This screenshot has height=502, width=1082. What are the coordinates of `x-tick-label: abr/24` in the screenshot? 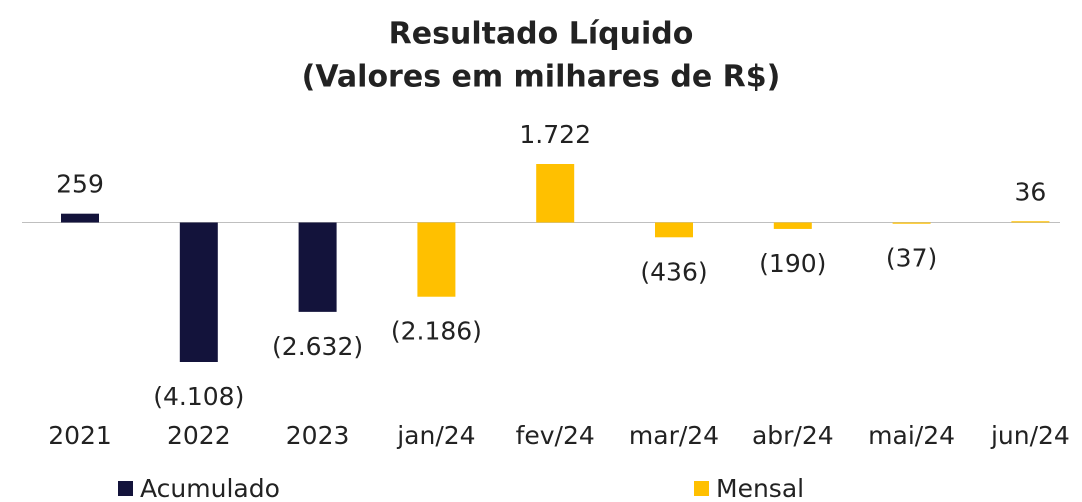 It's located at (793, 435).